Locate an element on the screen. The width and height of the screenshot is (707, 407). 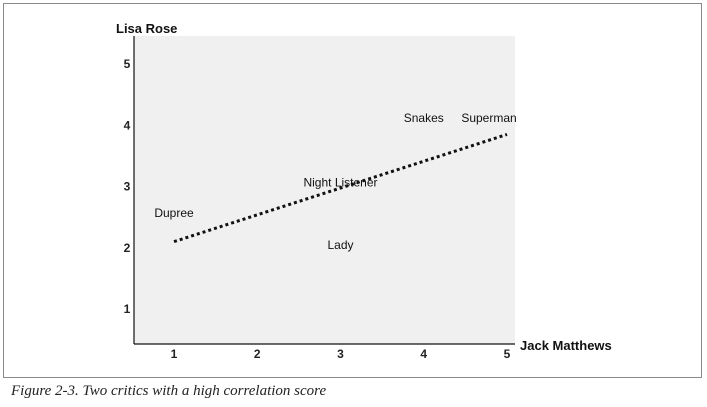
y-tick-label: 3 is located at coordinates (127, 187).